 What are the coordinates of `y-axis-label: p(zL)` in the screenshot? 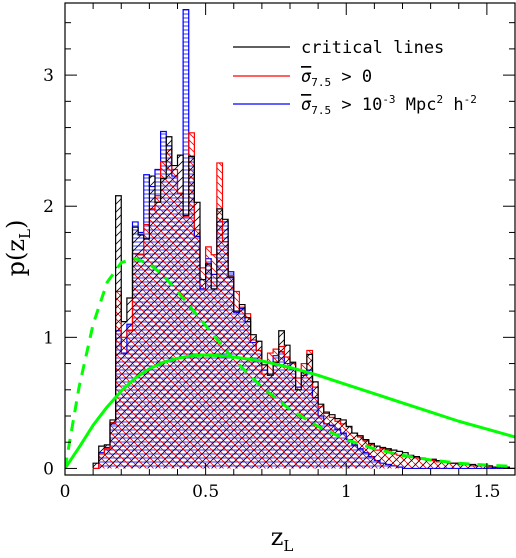 It's located at (18, 248).